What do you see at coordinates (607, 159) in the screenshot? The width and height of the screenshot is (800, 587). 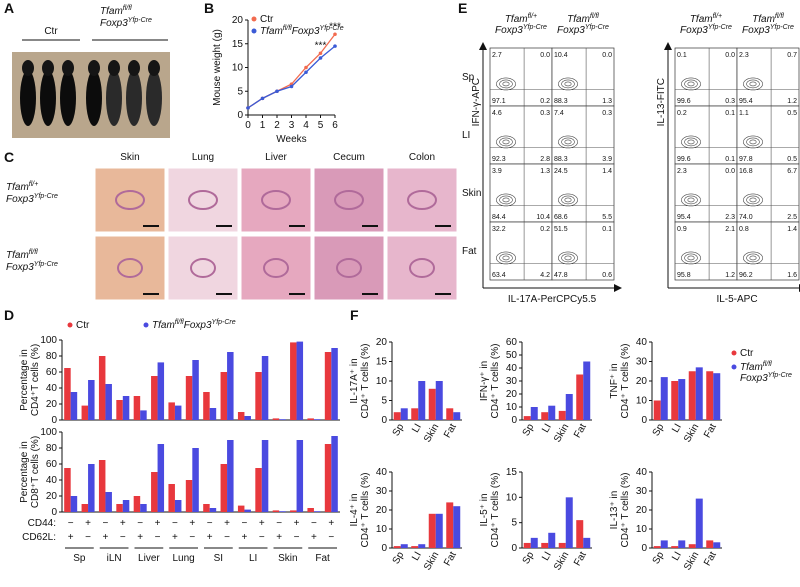 I see `quadrant-value: 3.9` at bounding box center [607, 159].